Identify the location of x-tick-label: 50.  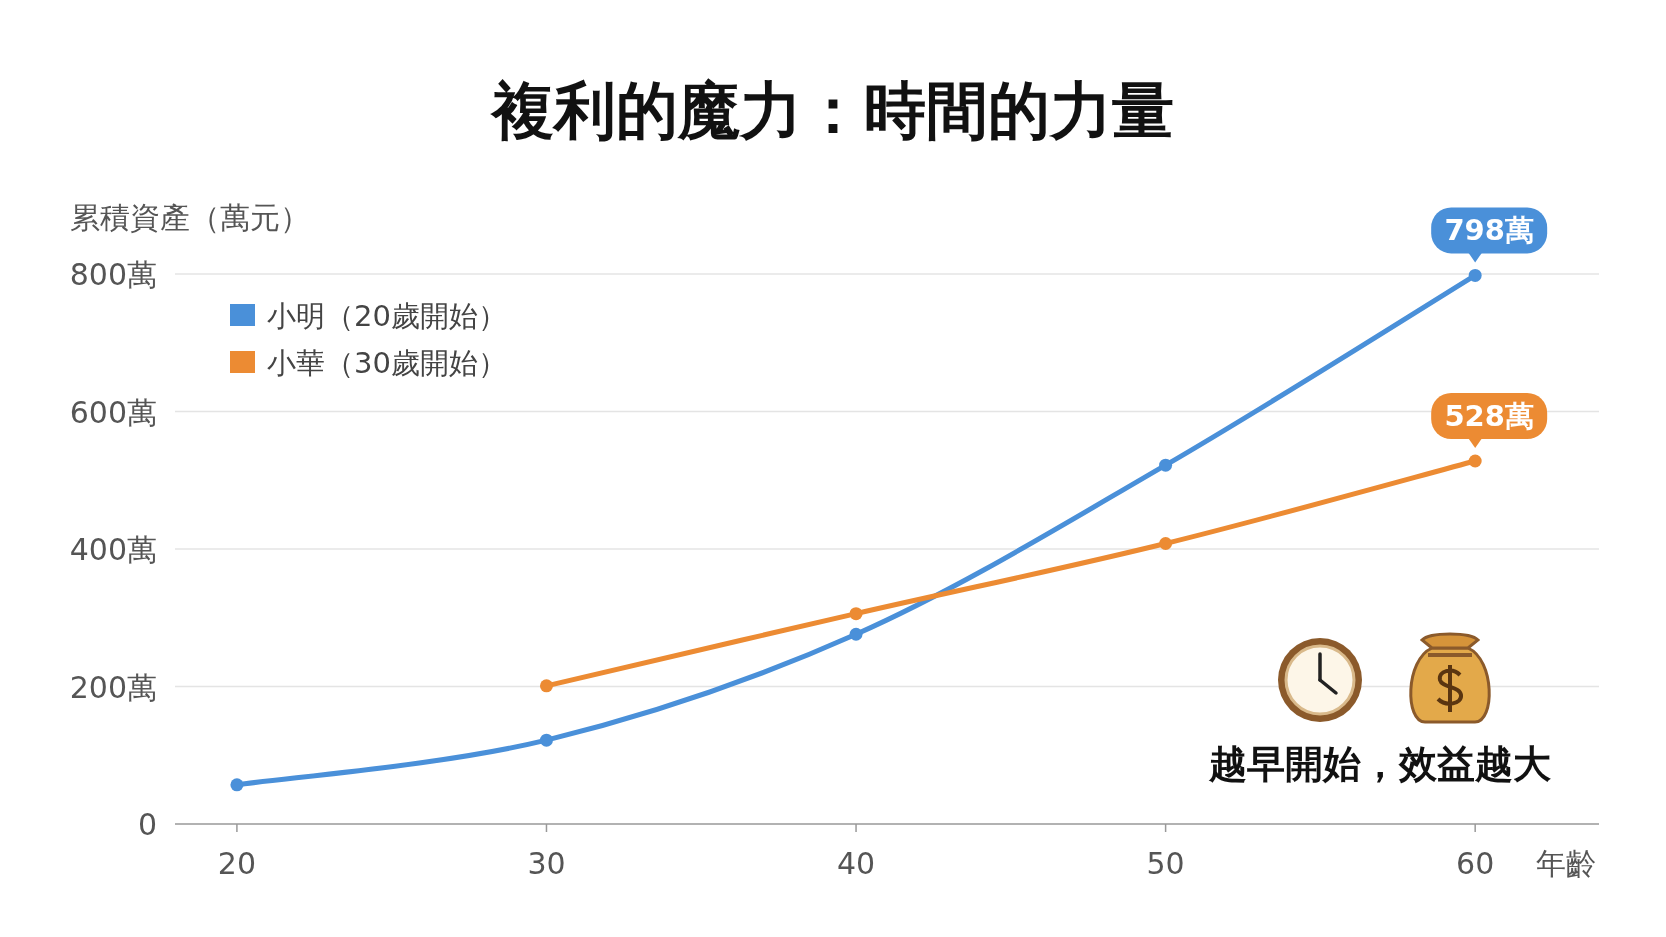
(1165, 863).